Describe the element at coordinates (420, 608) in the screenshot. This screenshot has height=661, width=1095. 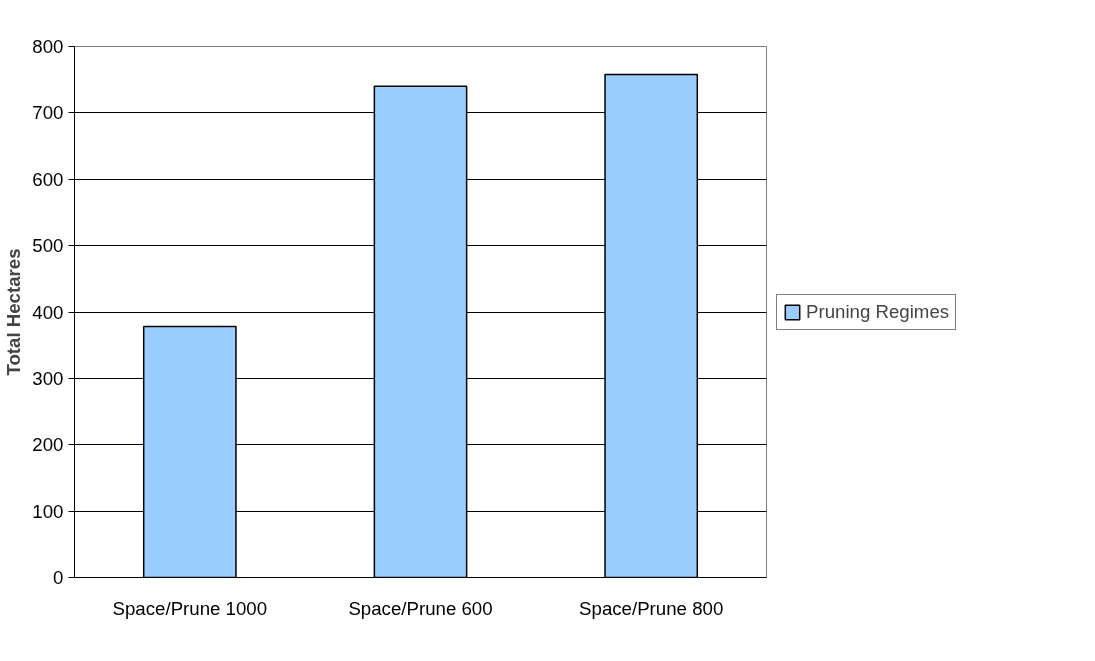
I see `x-tick-label: Space/Prune 600` at that location.